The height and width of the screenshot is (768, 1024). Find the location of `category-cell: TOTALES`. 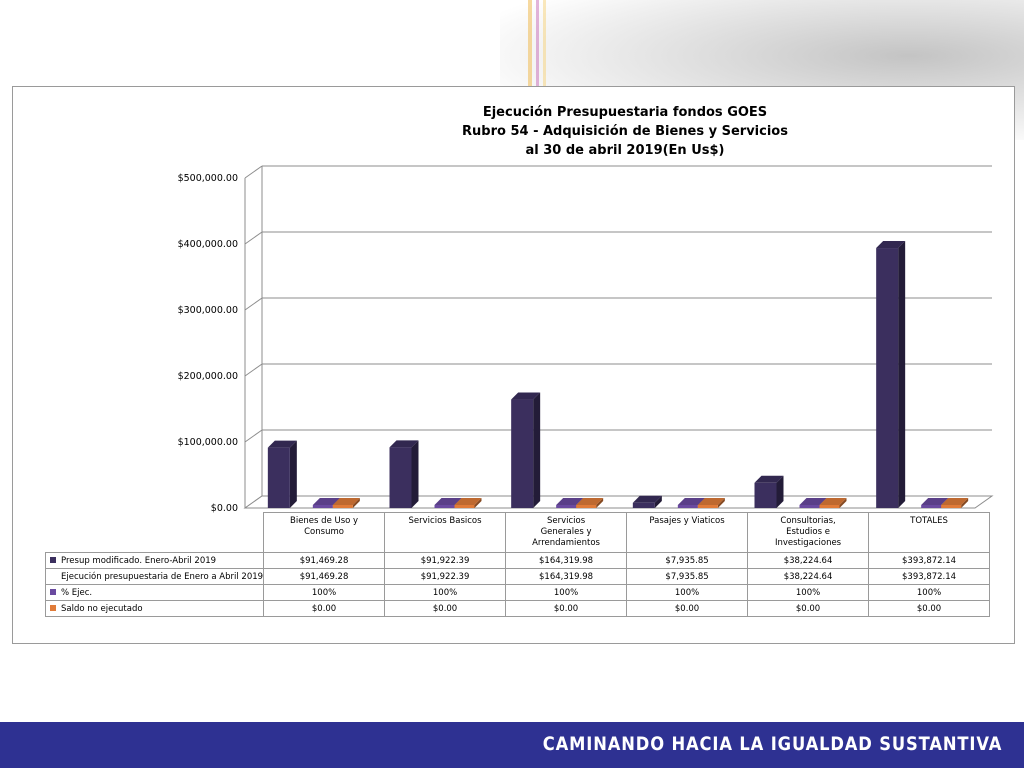

category-cell: TOTALES is located at coordinates (929, 532).